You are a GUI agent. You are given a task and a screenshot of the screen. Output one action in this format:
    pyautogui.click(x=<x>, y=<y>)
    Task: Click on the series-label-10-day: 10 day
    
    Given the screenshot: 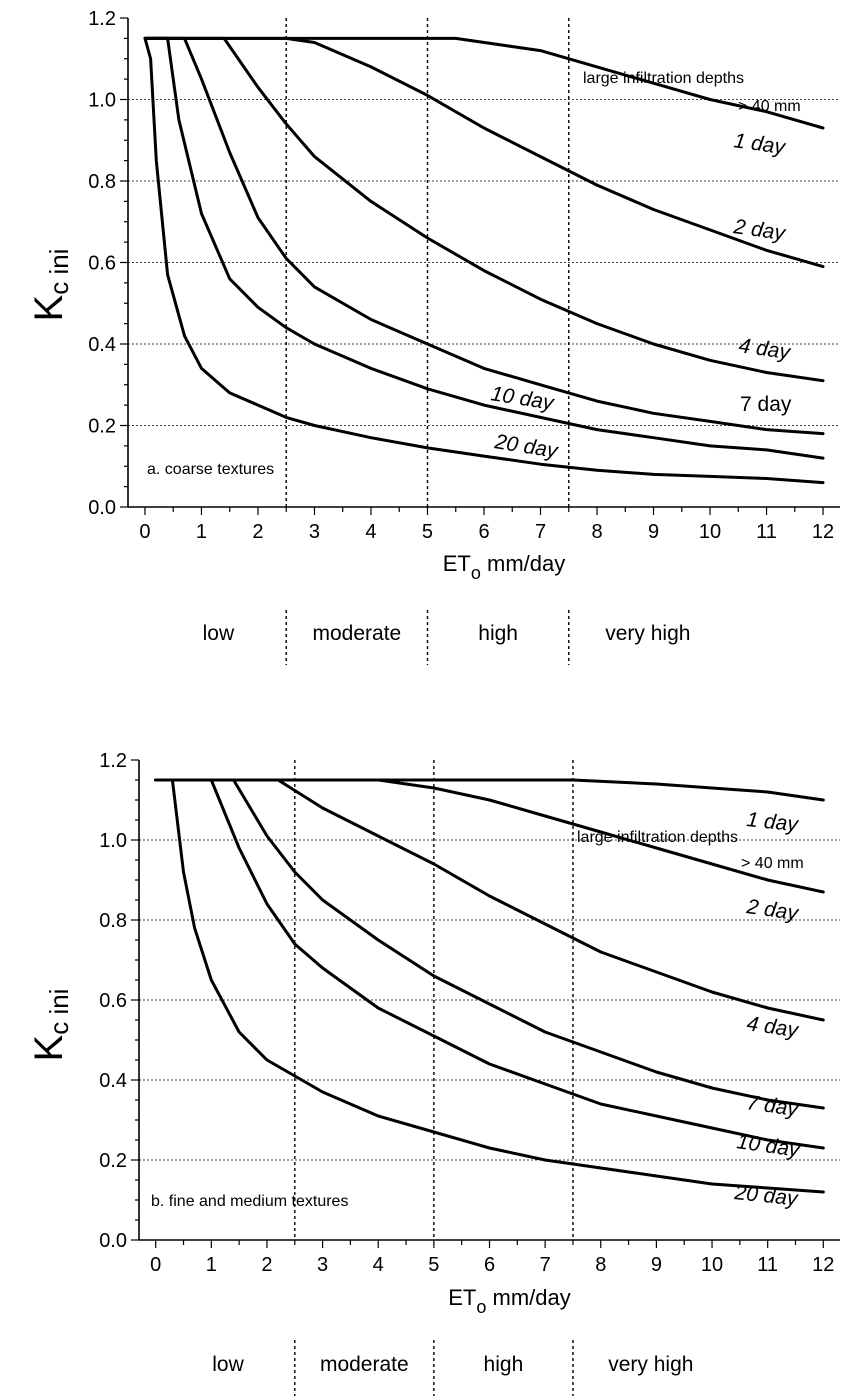 What is the action you would take?
    pyautogui.click(x=768, y=1146)
    